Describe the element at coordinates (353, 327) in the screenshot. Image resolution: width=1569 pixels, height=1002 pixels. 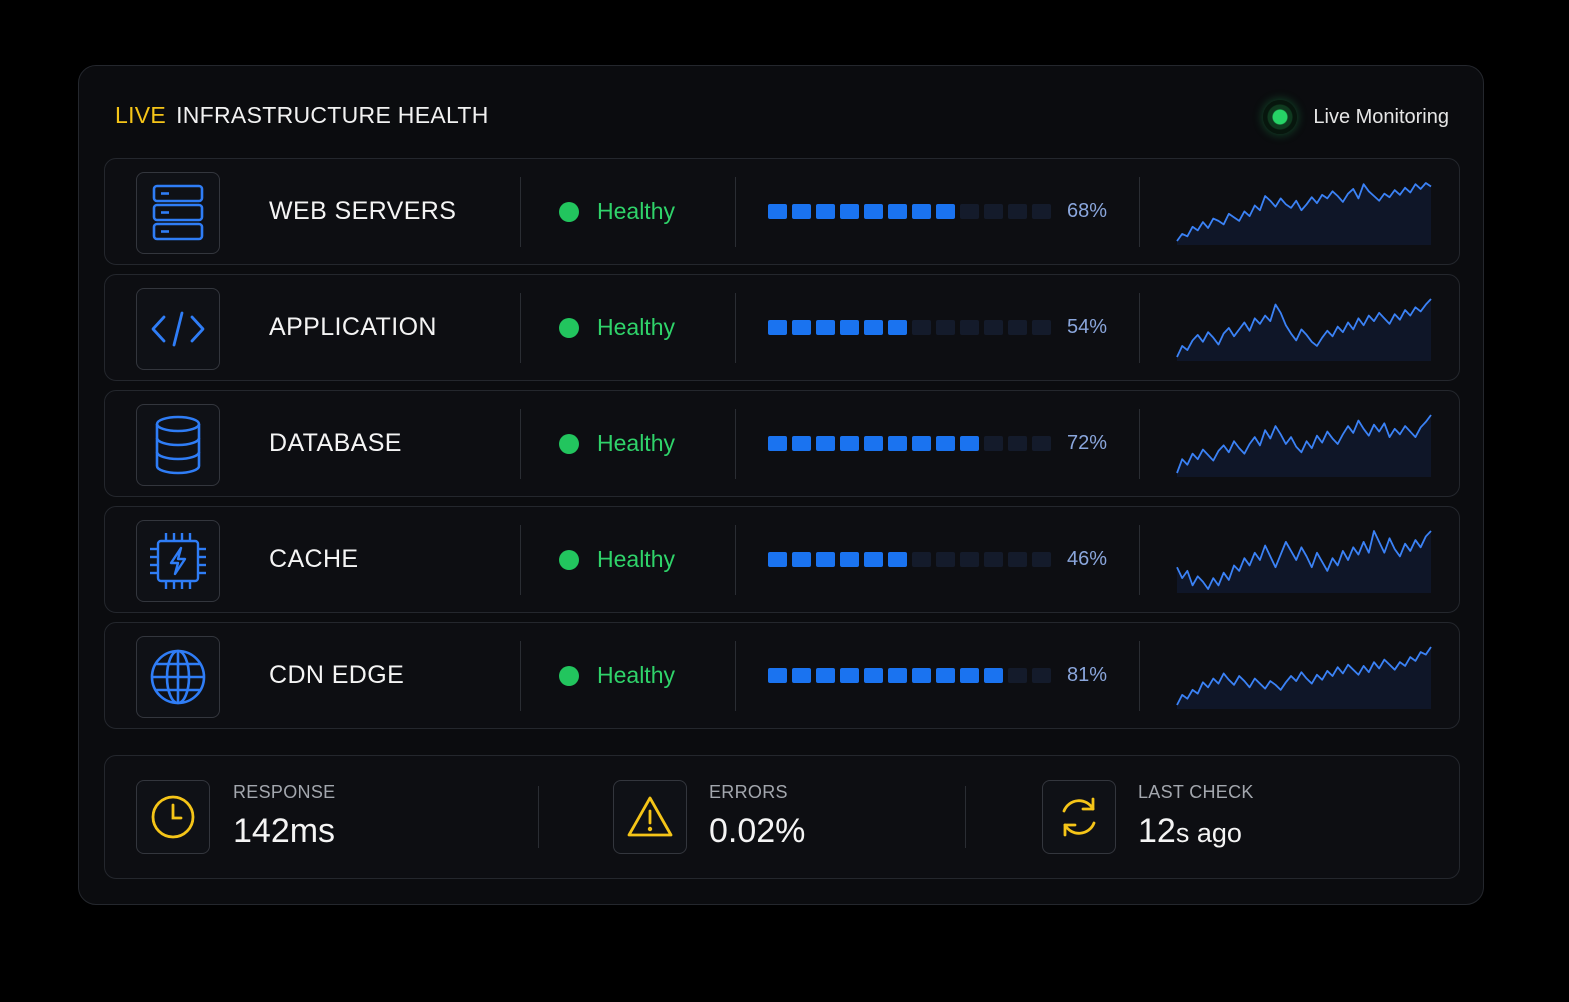
I see `service-name: APPLICATION` at that location.